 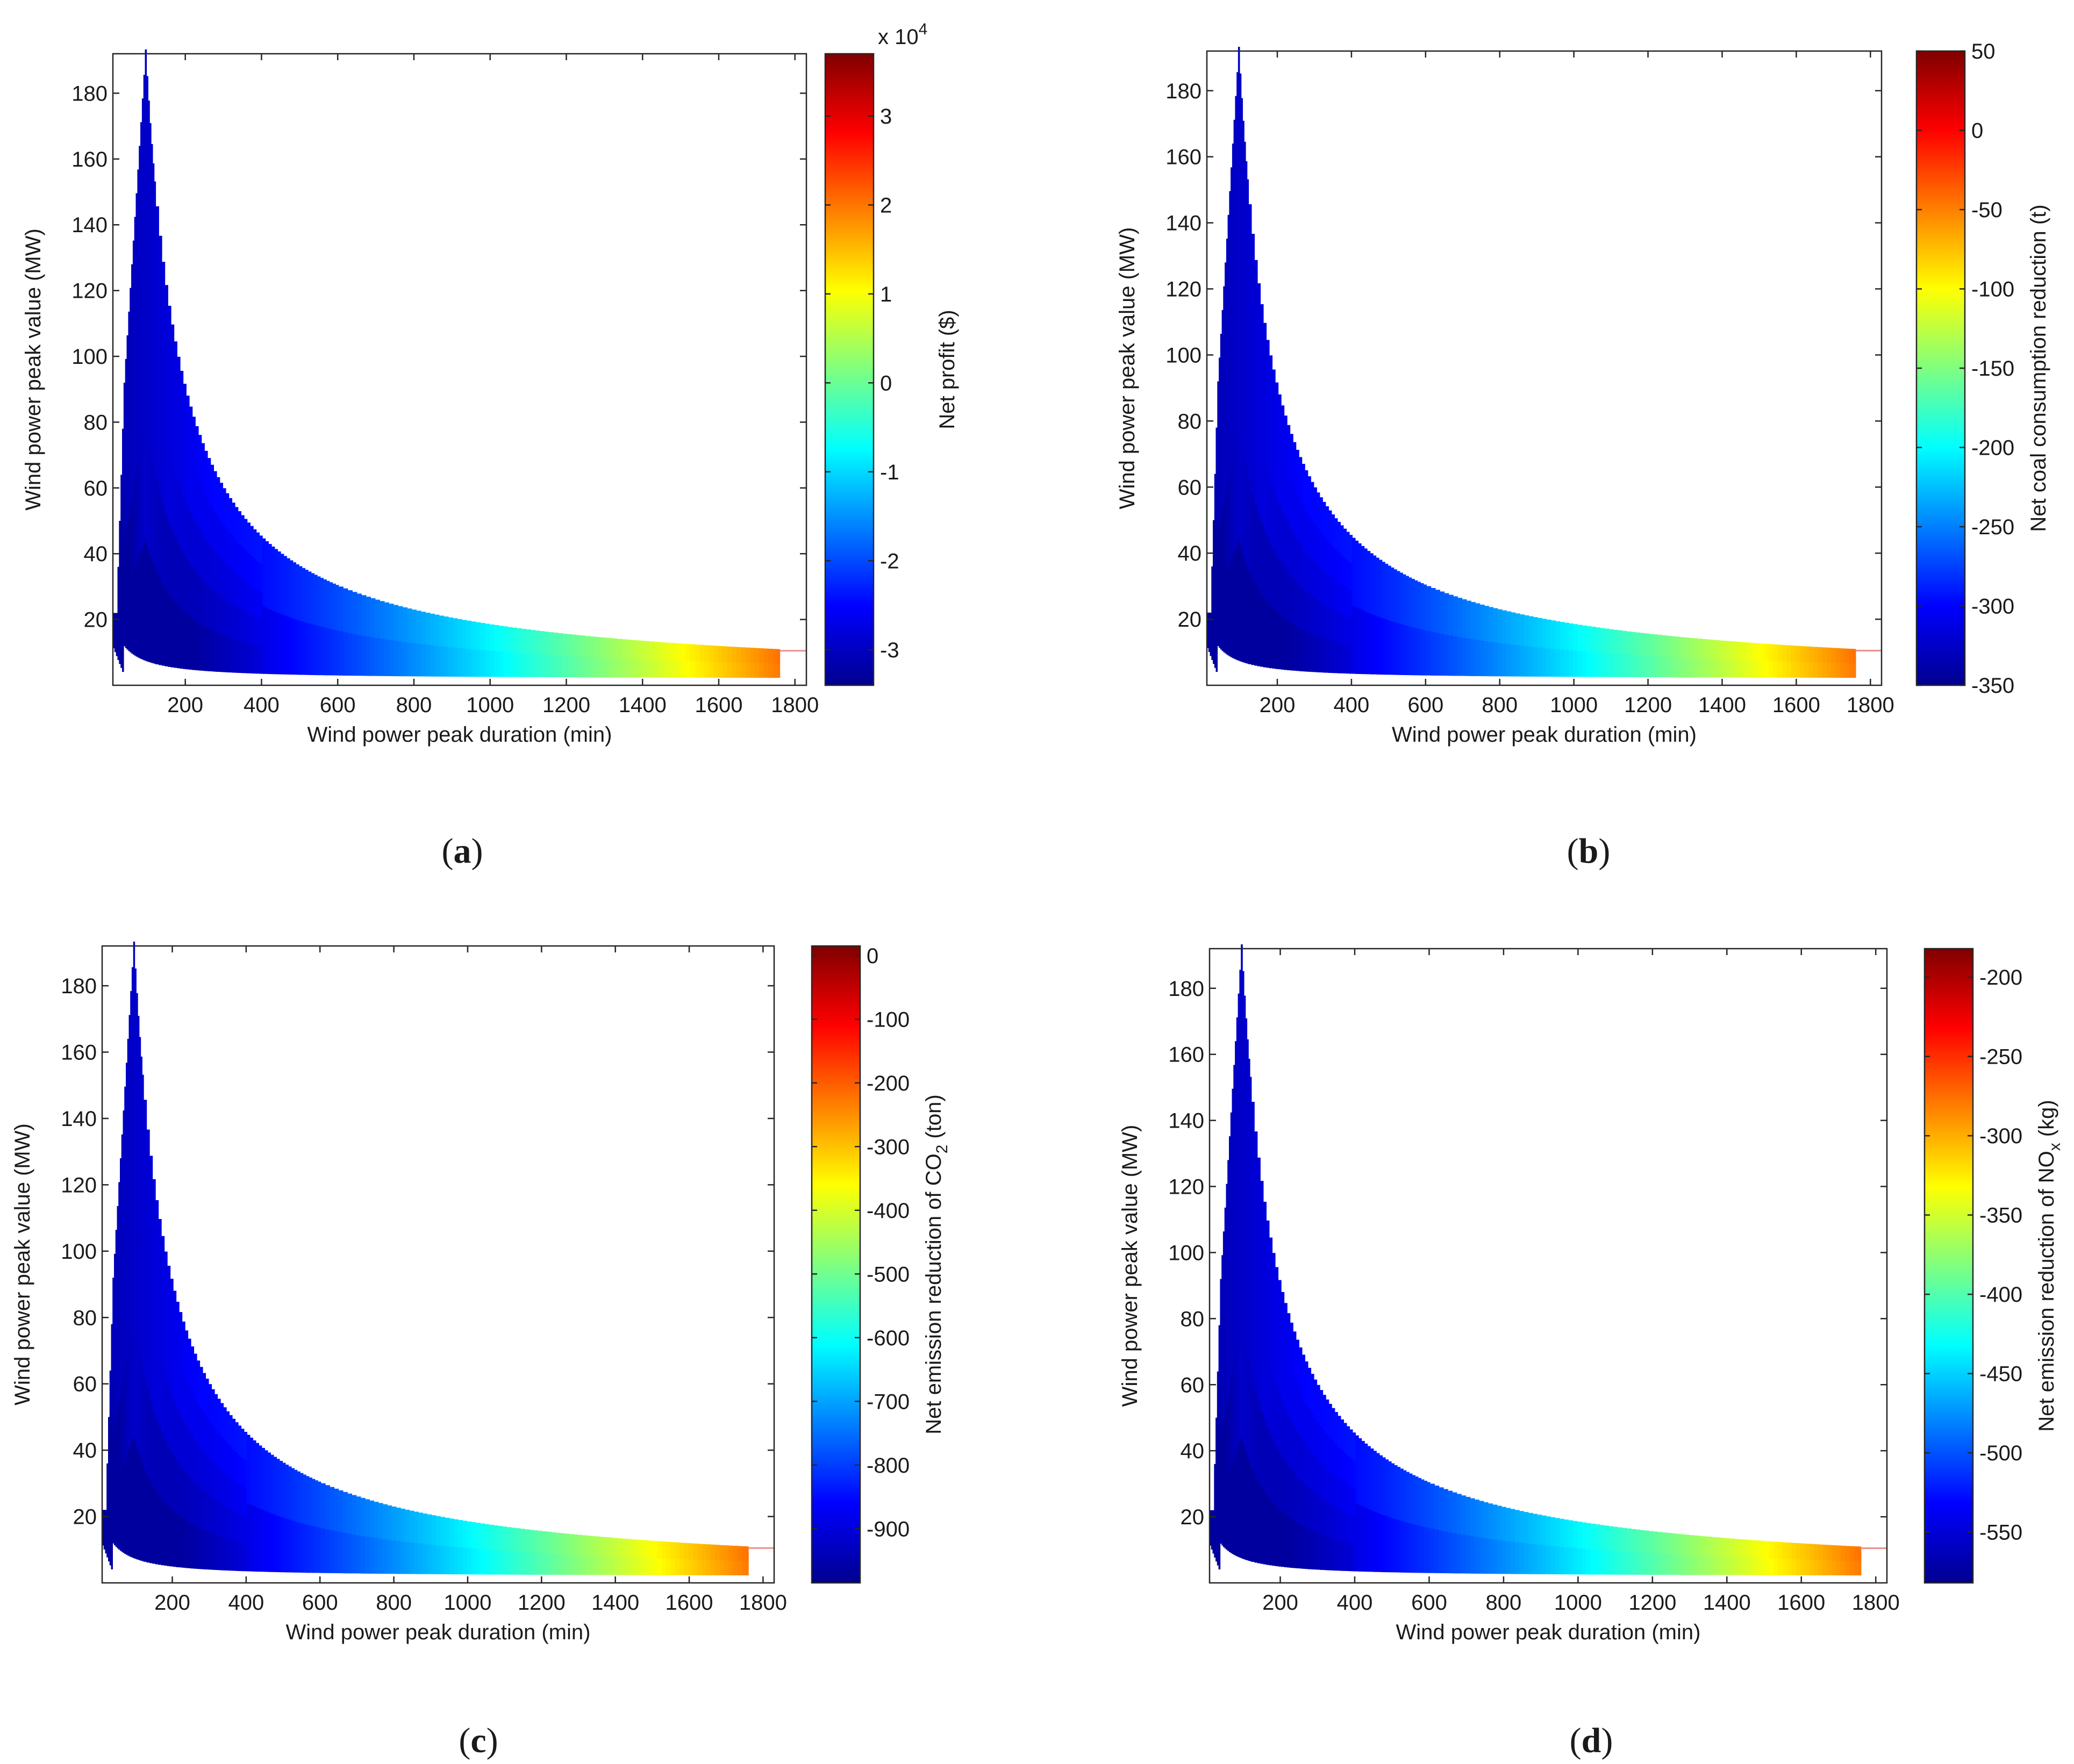 I want to click on colorbar-tick-label: -700, so click(x=888, y=1402).